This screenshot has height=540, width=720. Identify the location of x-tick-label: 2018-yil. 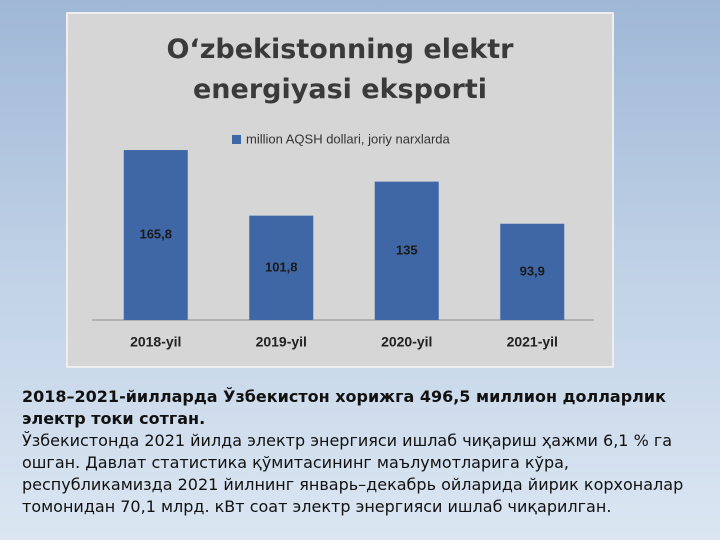
(155, 342).